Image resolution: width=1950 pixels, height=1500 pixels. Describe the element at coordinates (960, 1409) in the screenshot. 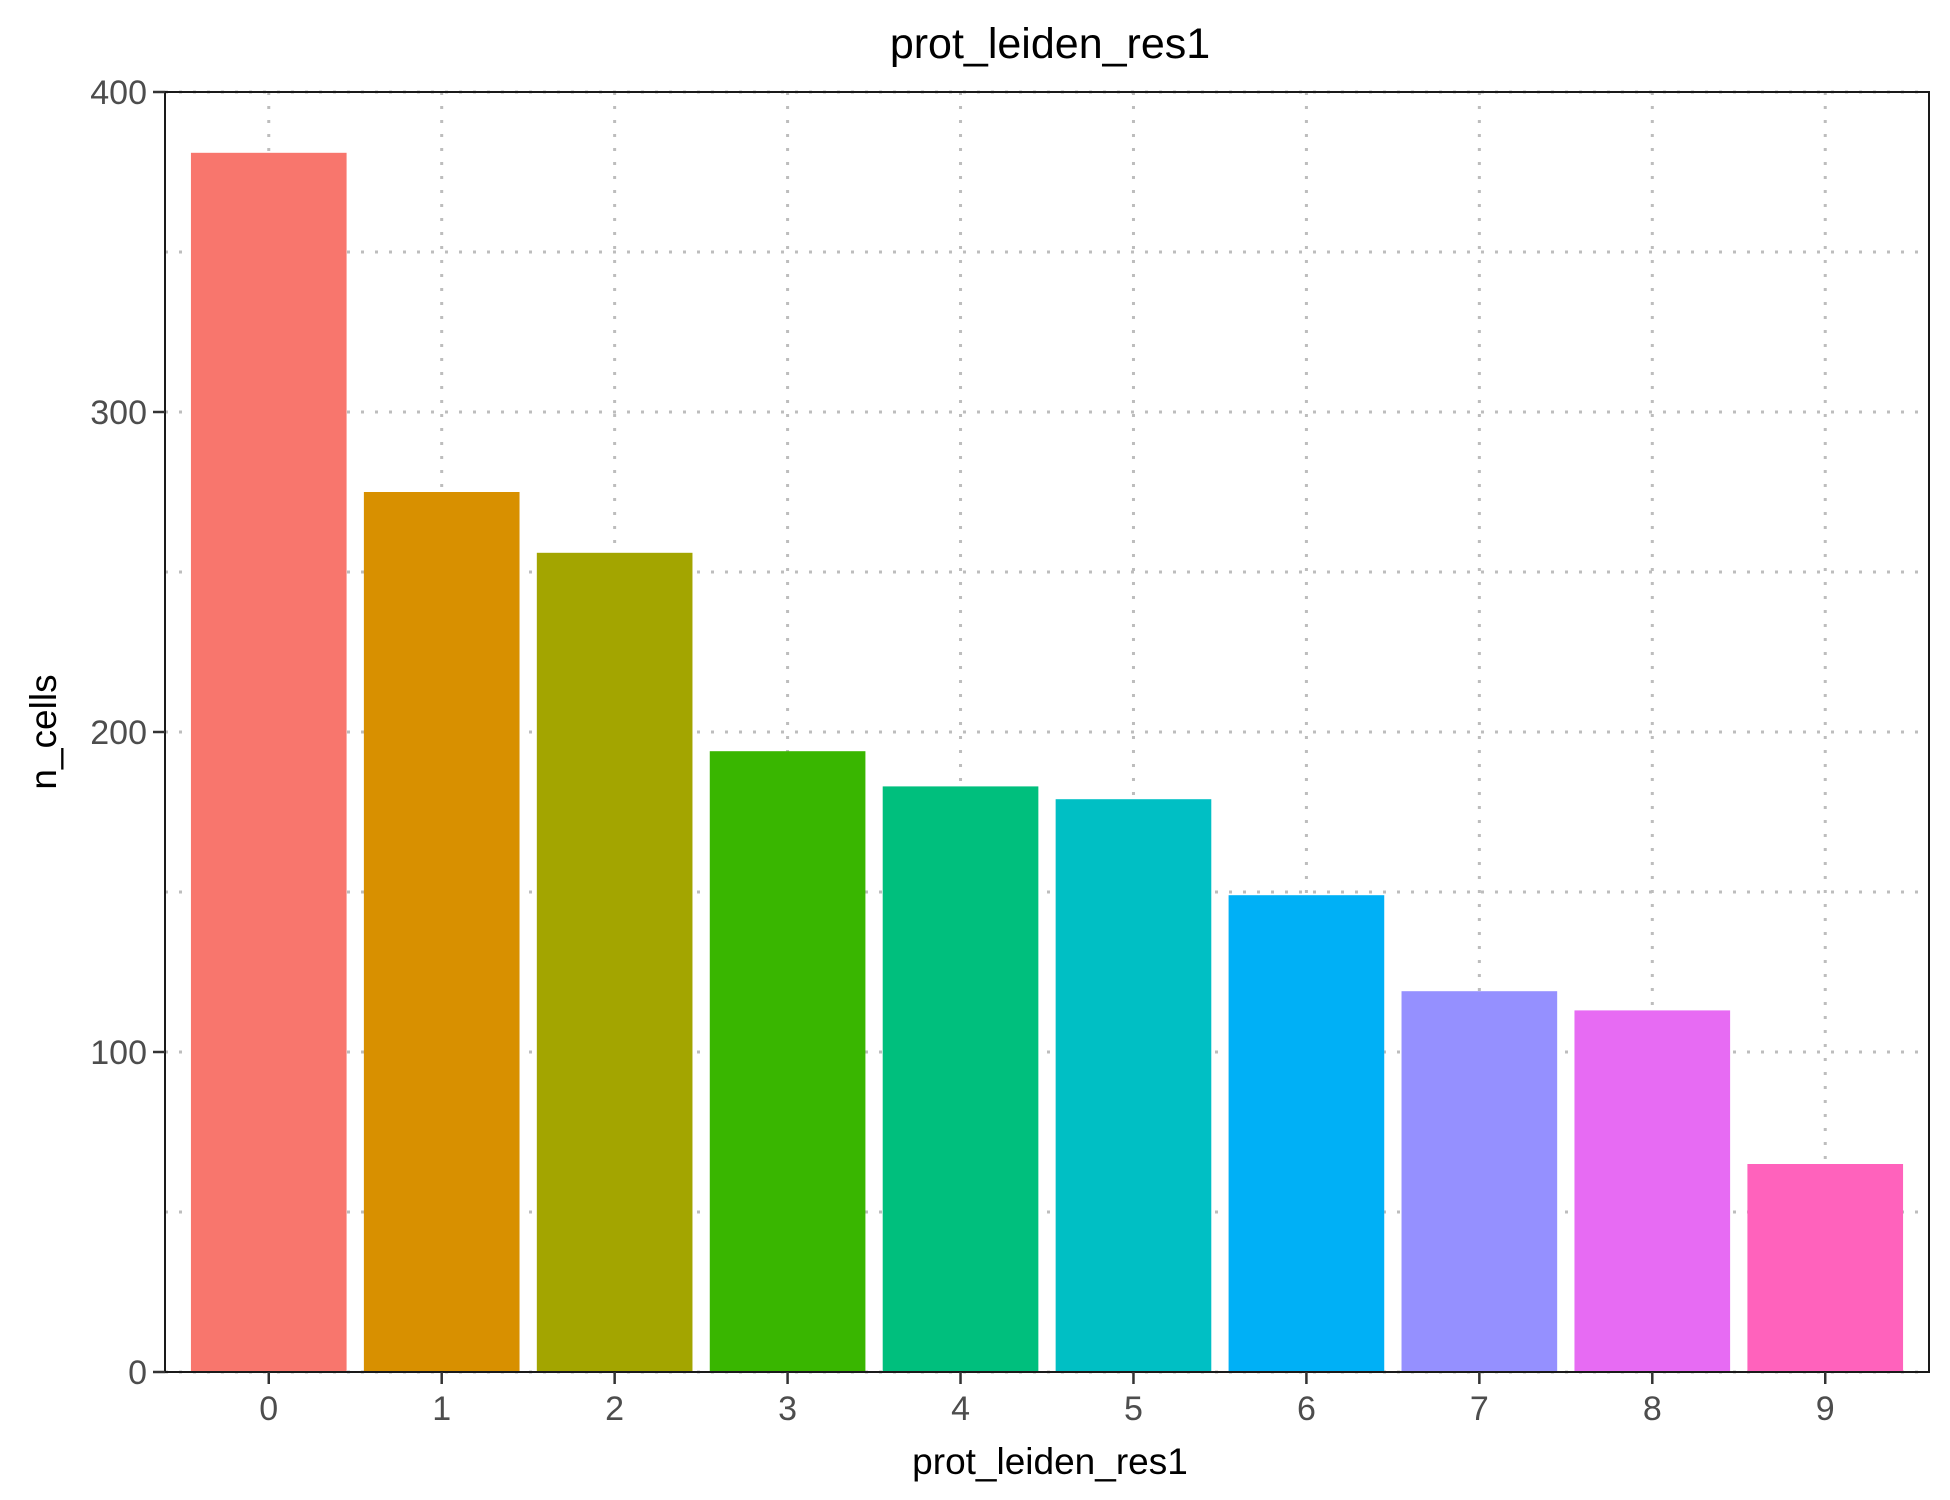

I see `x-tick-label: 4` at that location.